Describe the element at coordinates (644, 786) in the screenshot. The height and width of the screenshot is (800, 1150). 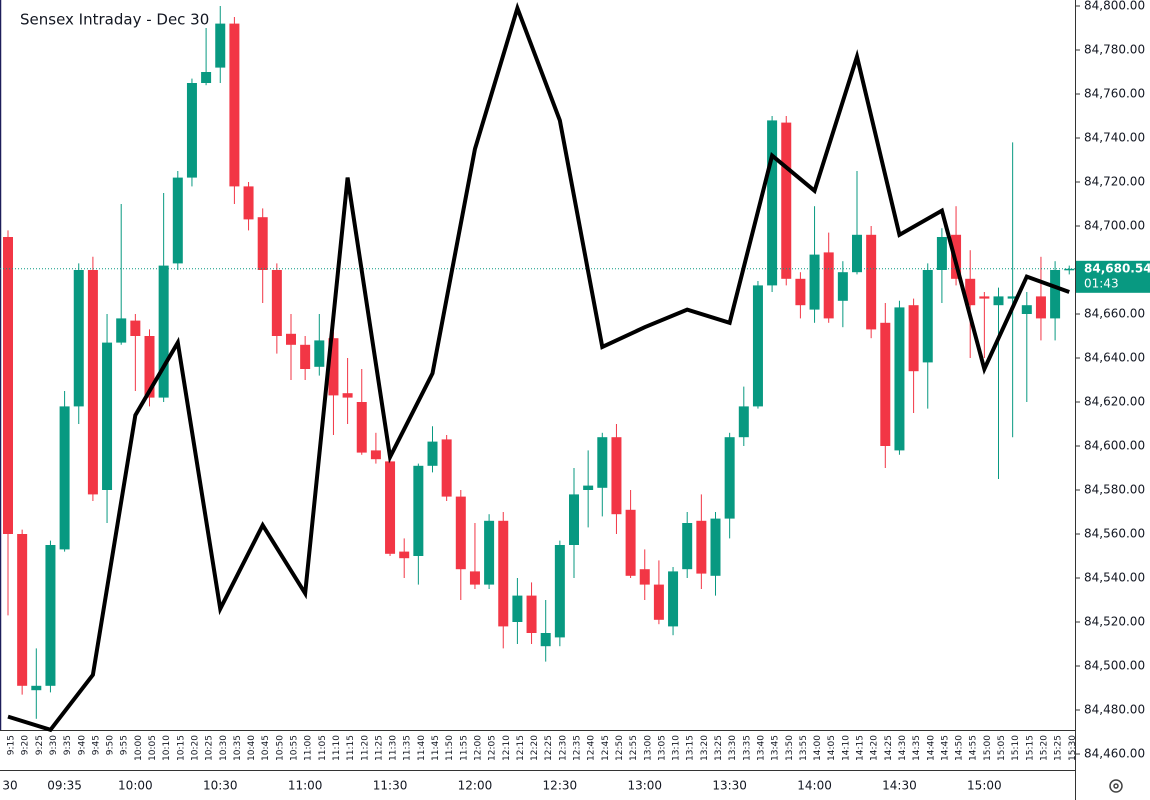
I see `time-label: 13:00` at that location.